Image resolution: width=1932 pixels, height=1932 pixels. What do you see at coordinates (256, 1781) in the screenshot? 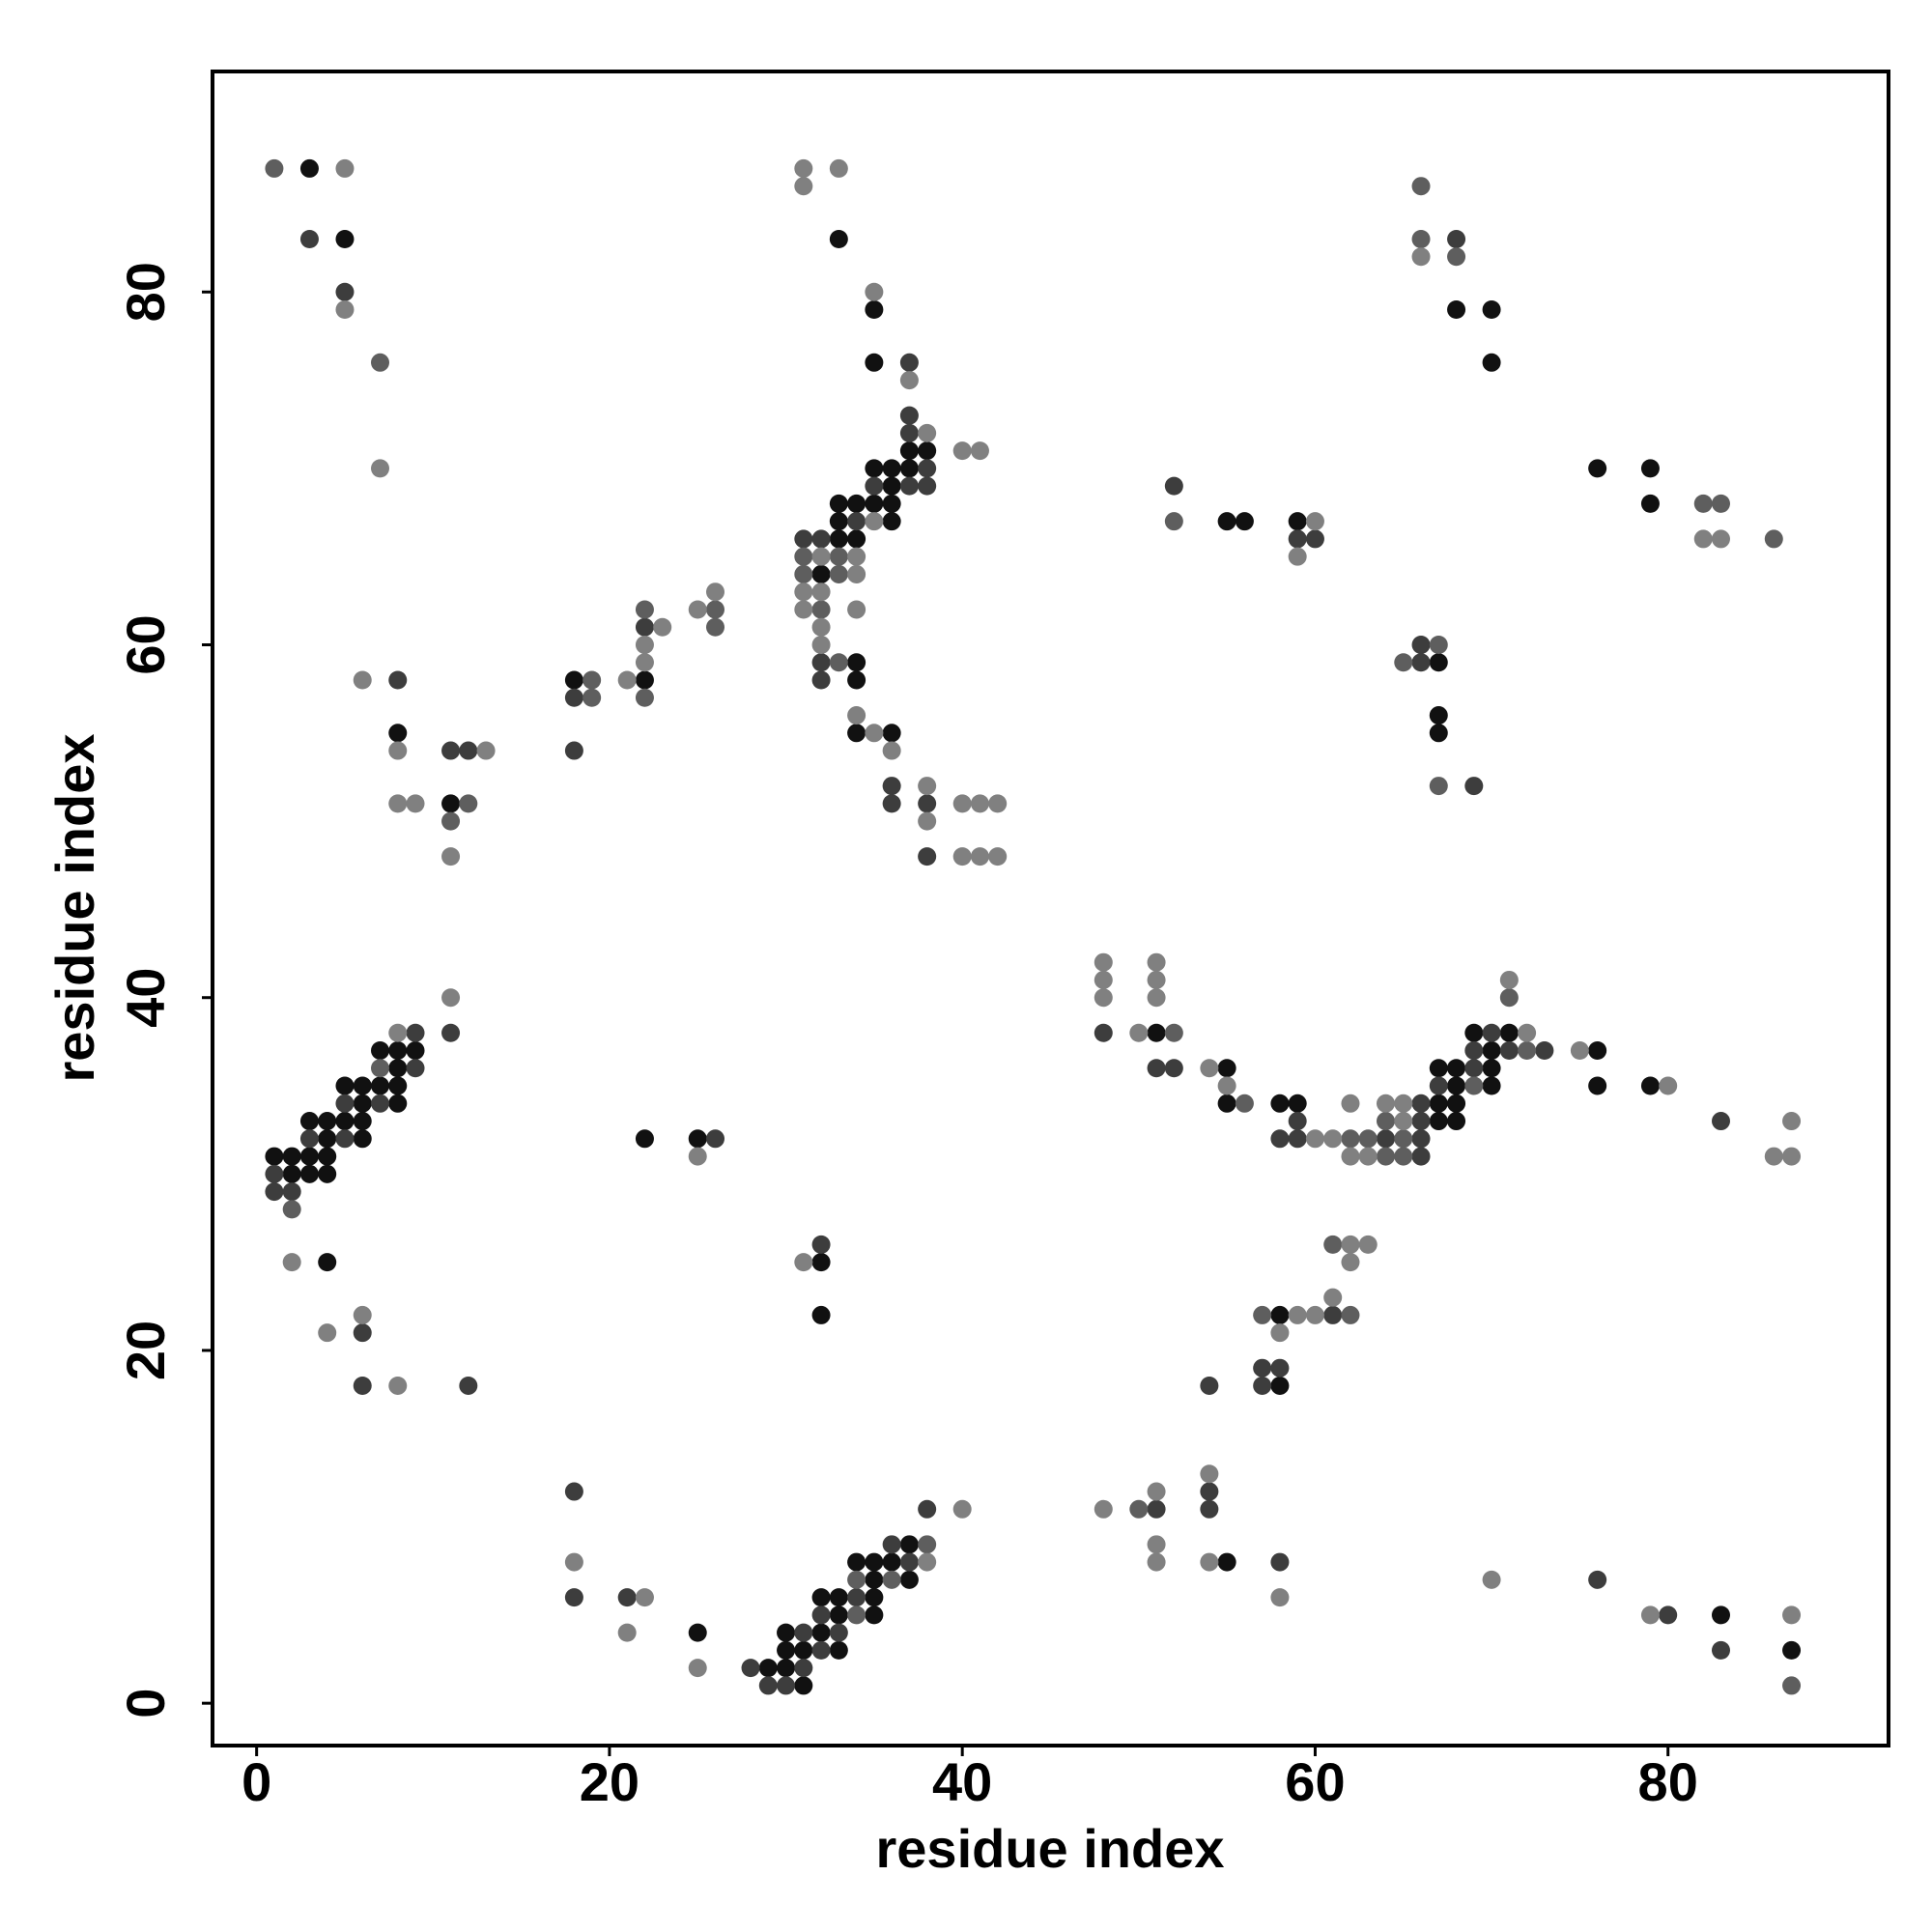
I see `x-tick-label: 0` at bounding box center [256, 1781].